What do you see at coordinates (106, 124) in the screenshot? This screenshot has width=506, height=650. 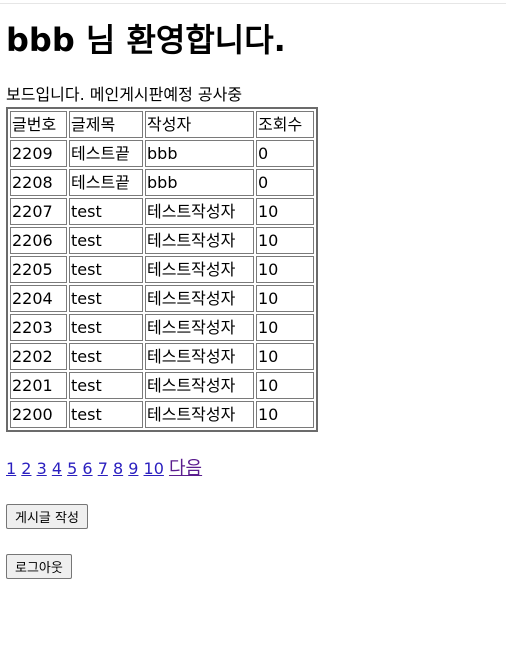 I see `column-header-title: 글제목` at bounding box center [106, 124].